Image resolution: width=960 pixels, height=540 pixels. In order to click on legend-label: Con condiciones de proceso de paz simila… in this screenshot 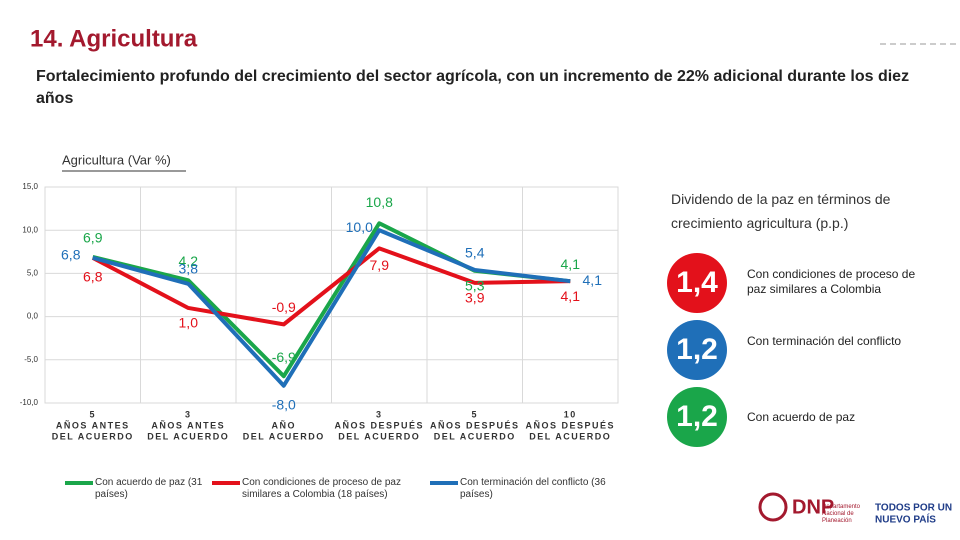, I will do `click(321, 488)`.